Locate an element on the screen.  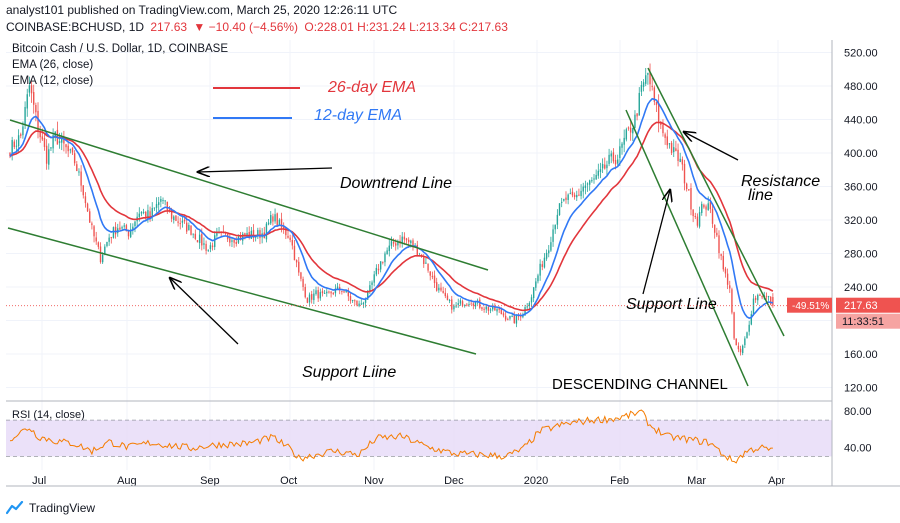
price-tag-text: 217.63 is located at coordinates (861, 306).